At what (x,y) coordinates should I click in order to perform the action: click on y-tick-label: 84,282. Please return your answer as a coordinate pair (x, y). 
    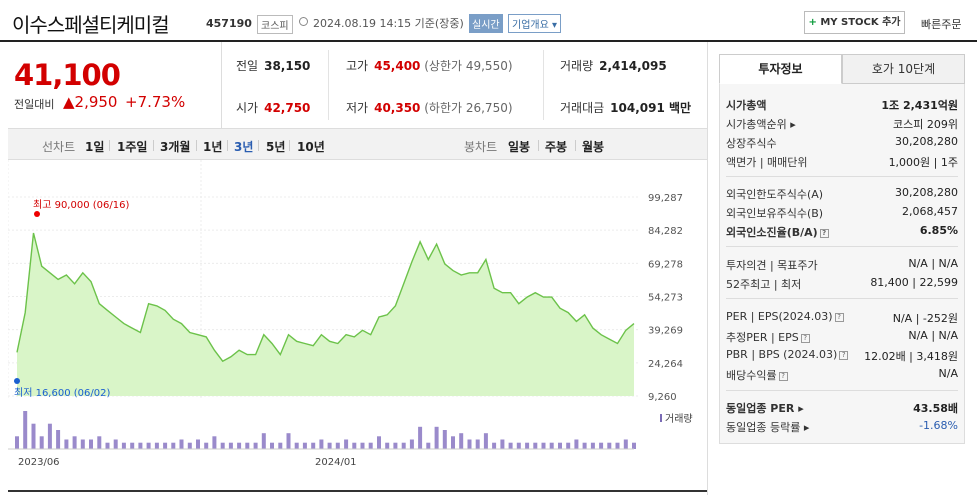
    Looking at the image, I should click on (665, 231).